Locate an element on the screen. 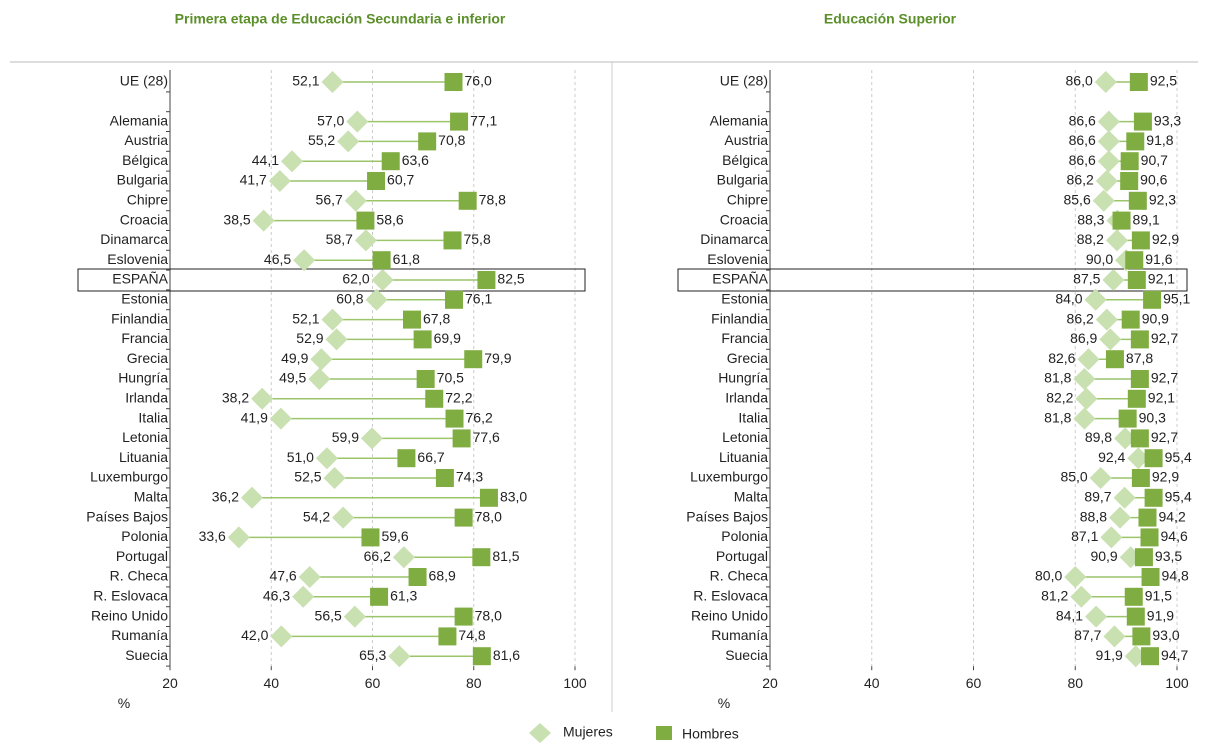 The width and height of the screenshot is (1208, 744). data-label: 90,3 is located at coordinates (1152, 417).